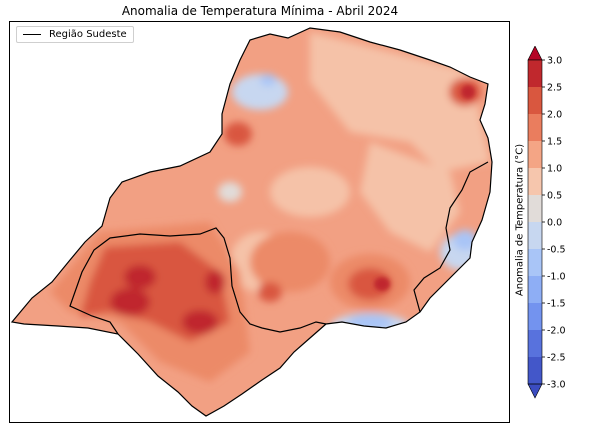  What do you see at coordinates (554, 142) in the screenshot?
I see `colorbar-tick-label: 1.5` at bounding box center [554, 142].